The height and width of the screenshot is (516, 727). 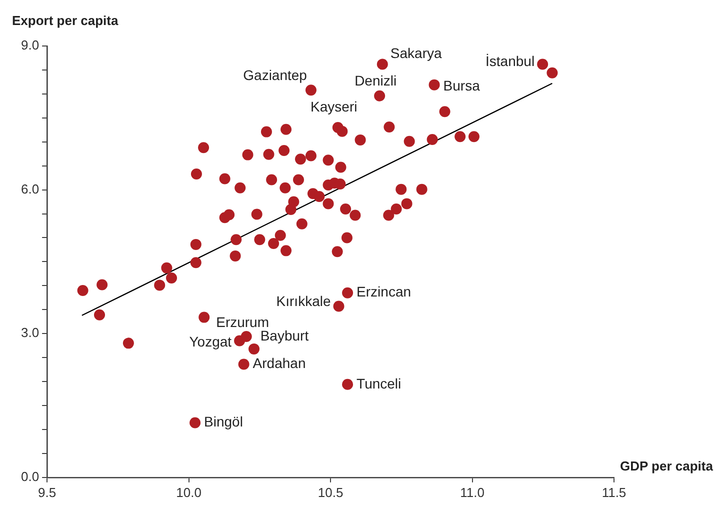 What do you see at coordinates (47, 492) in the screenshot?
I see `x-tick-label: 9.5` at bounding box center [47, 492].